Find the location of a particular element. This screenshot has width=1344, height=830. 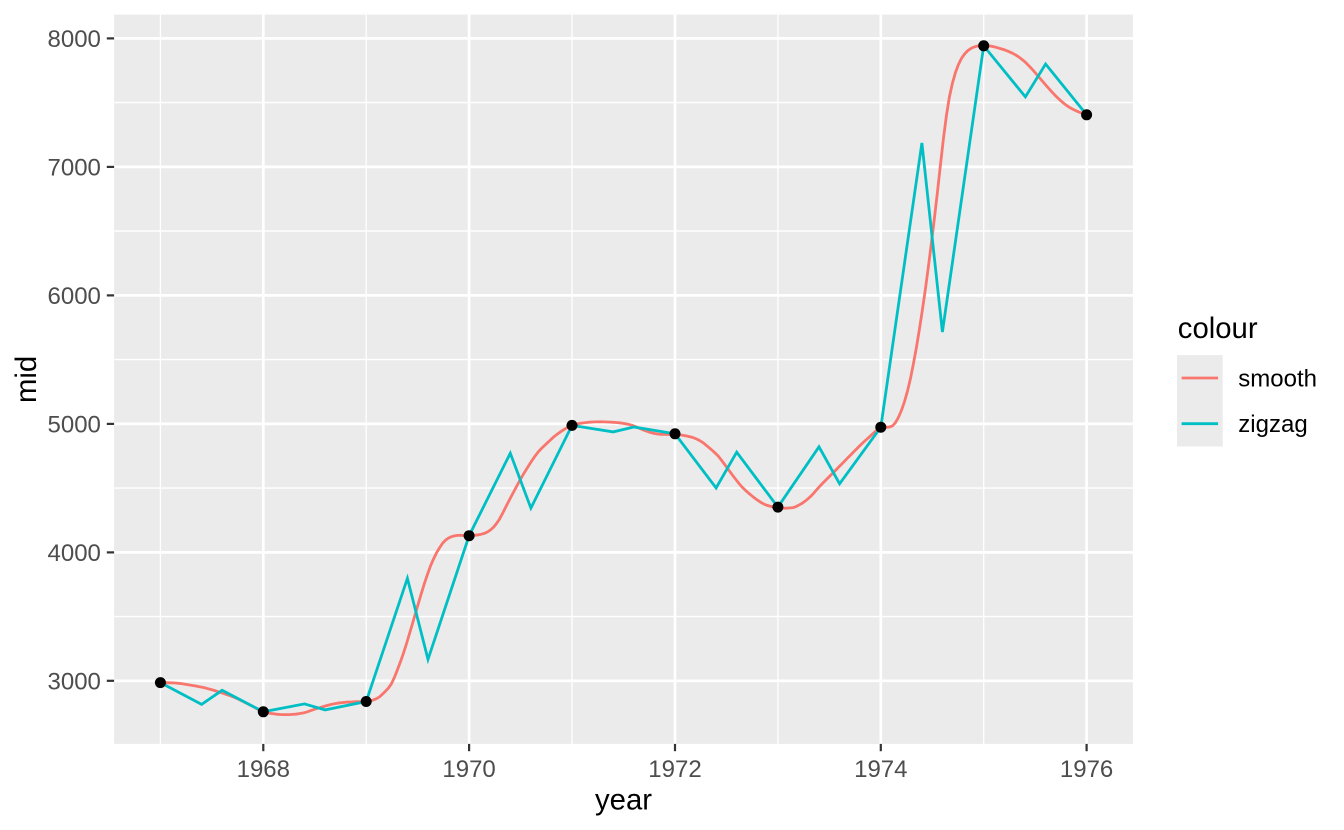

svg-text: 3000 is located at coordinates (74, 681).